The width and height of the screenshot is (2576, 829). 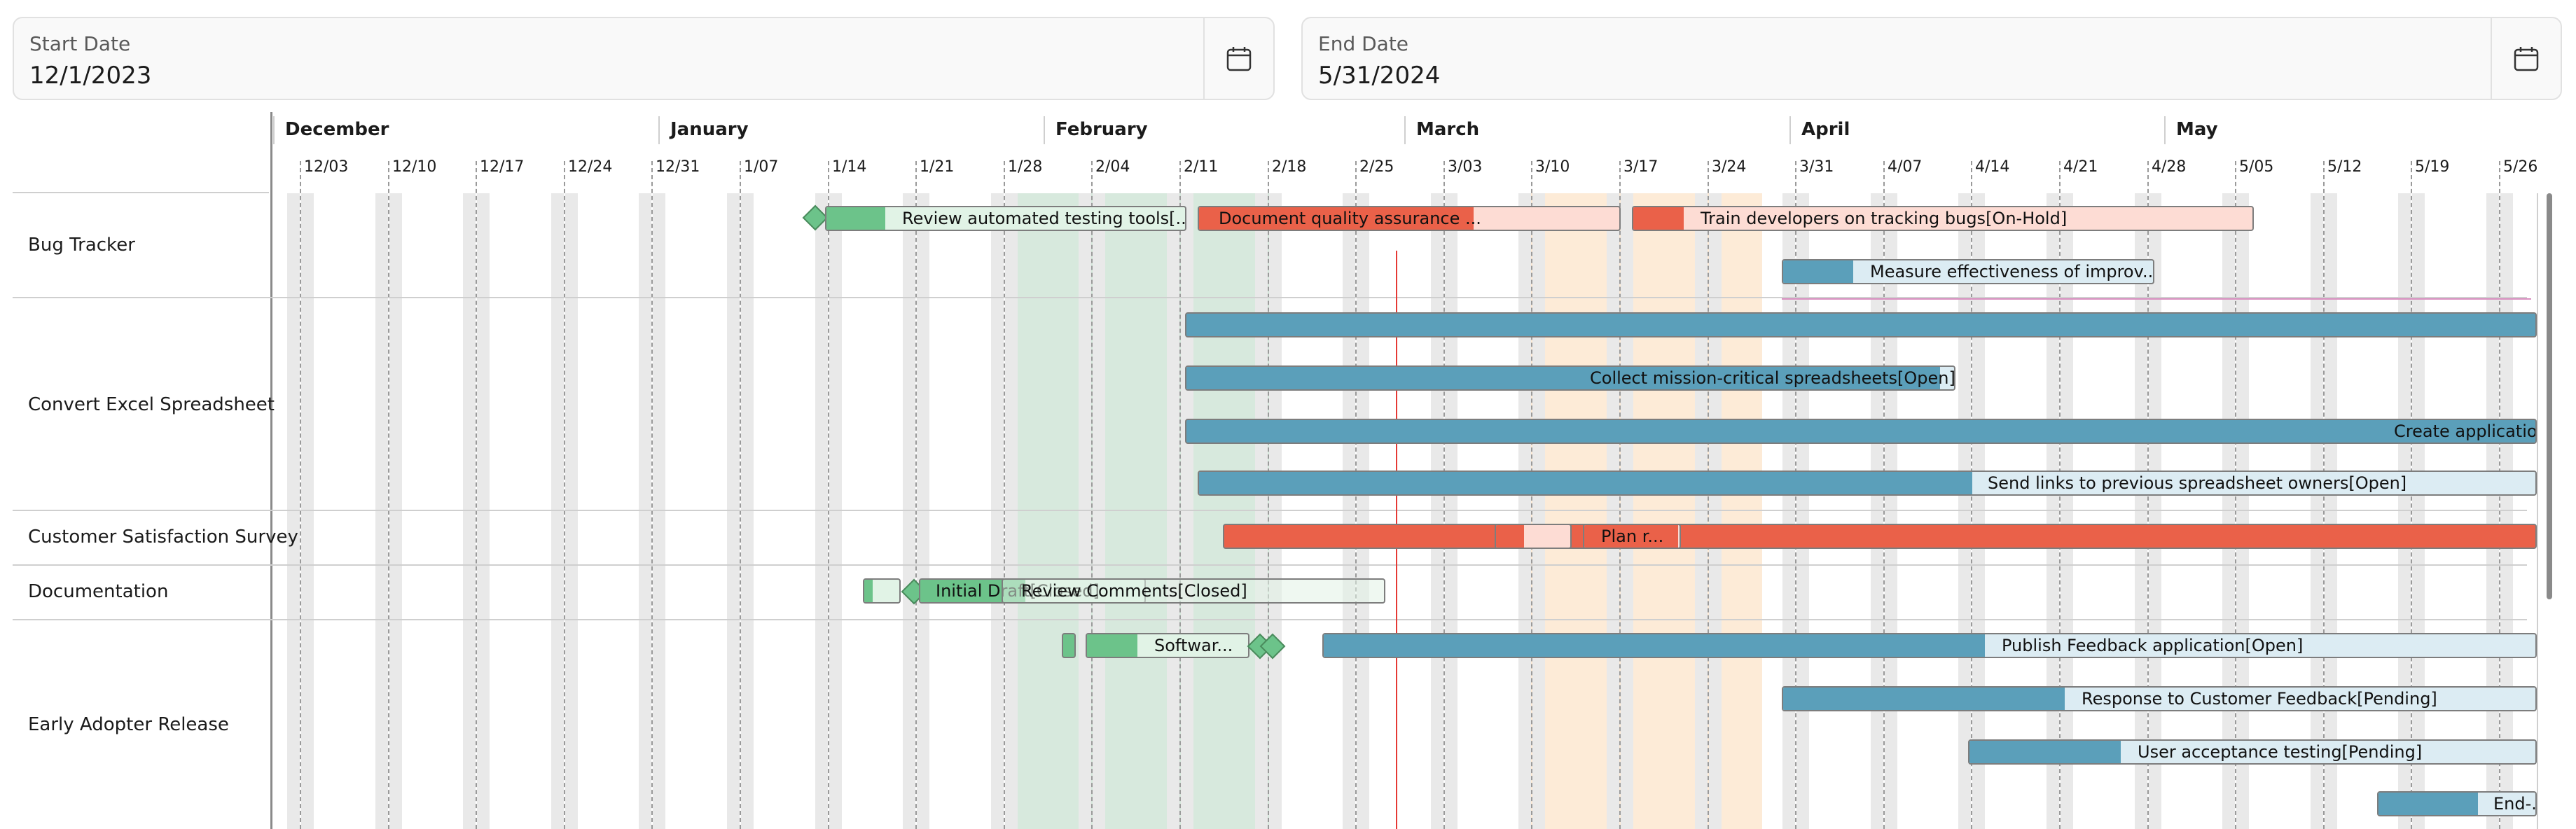 I want to click on row-label-documentation: Documentation, so click(x=99, y=592).